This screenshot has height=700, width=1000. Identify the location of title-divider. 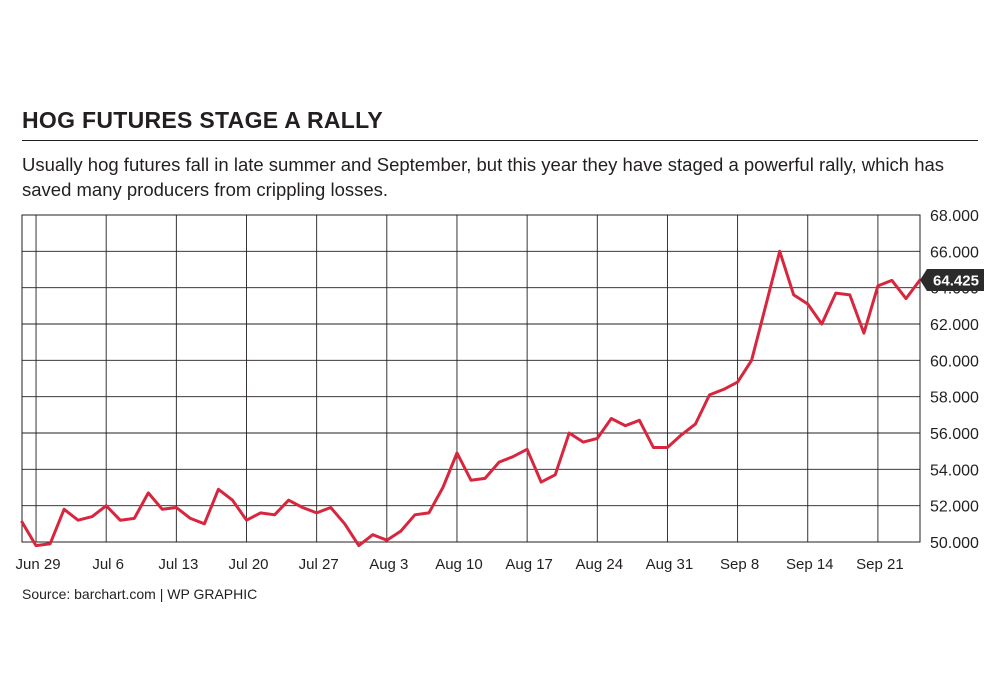
(500, 140).